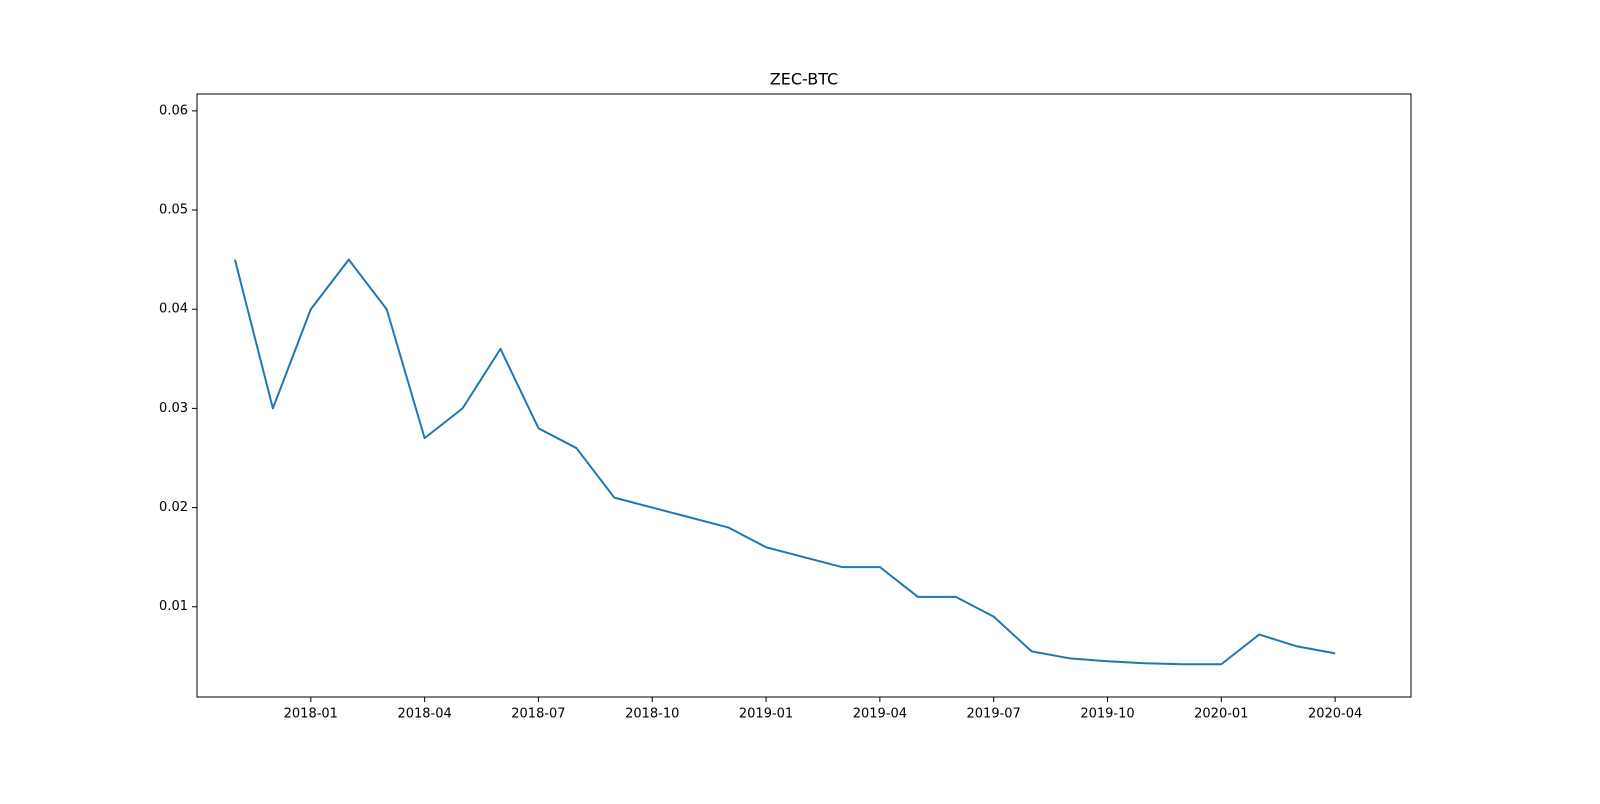 The height and width of the screenshot is (804, 1600). I want to click on y-tick-label: 0.01, so click(173, 606).